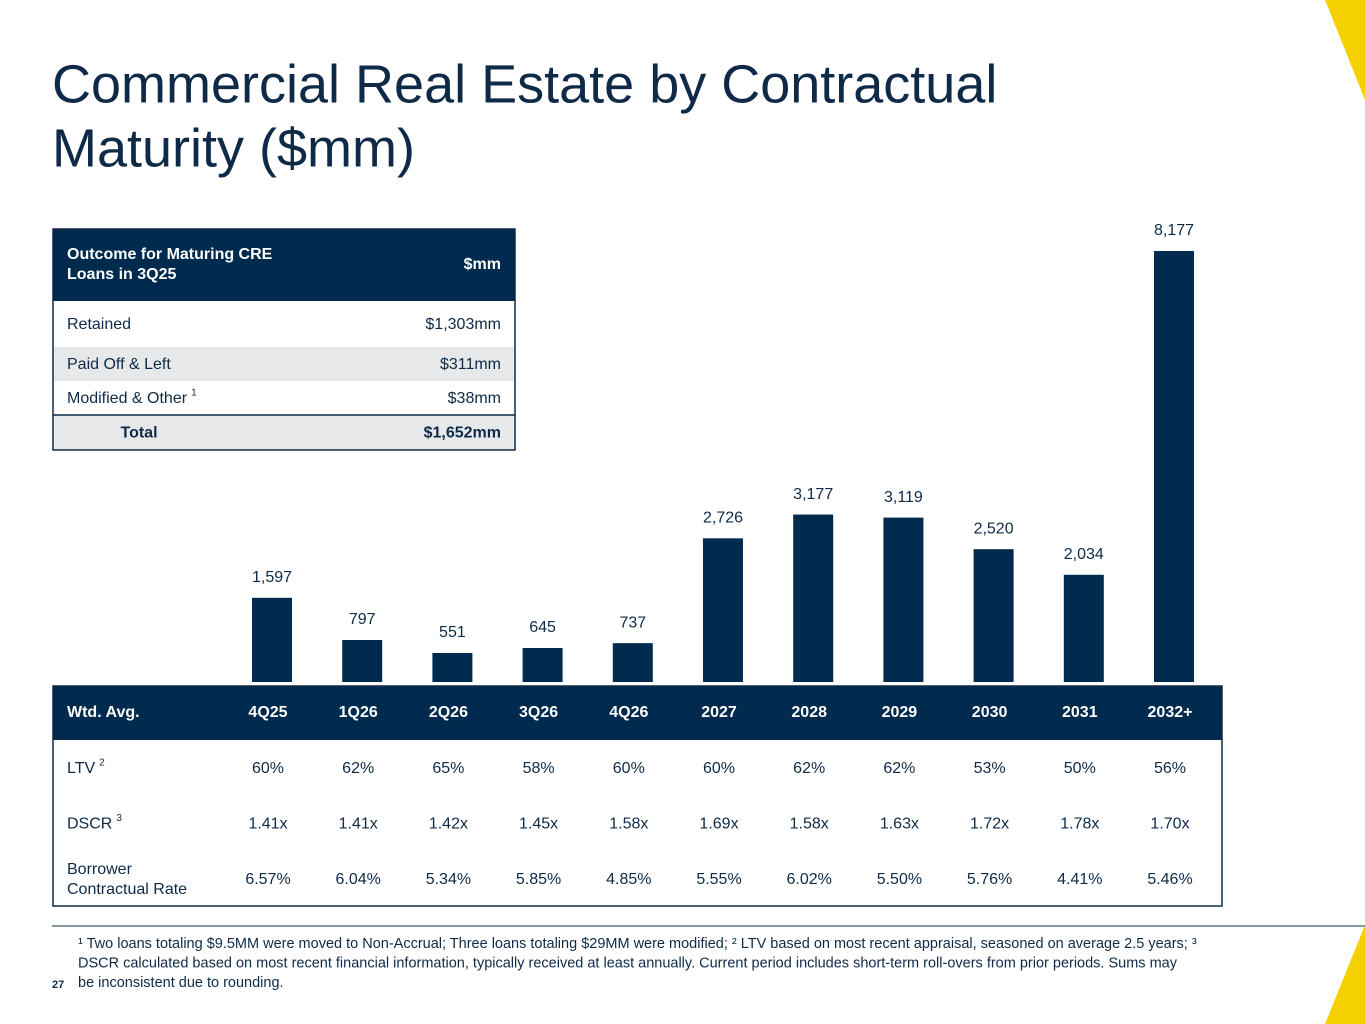  Describe the element at coordinates (723, 518) in the screenshot. I see `data-label: 2,726` at that location.